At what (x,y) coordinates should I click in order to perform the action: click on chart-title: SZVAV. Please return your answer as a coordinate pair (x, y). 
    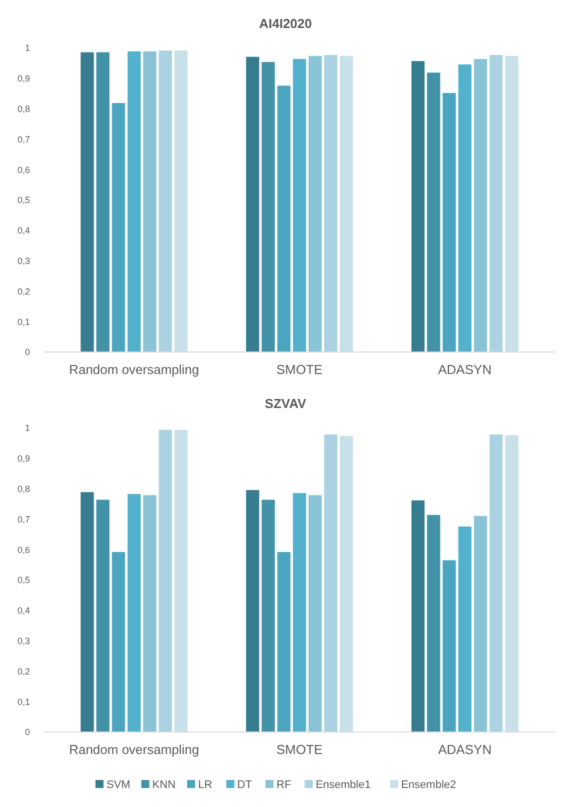
    Looking at the image, I should click on (285, 403).